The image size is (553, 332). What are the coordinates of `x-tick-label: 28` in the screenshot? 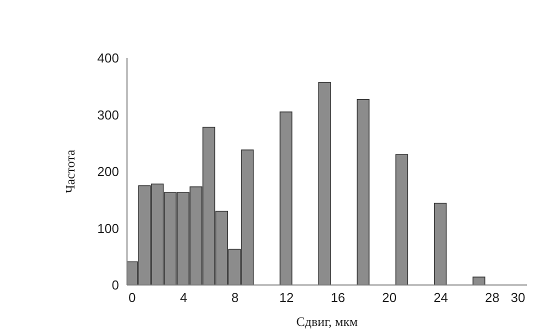 It's located at (492, 298).